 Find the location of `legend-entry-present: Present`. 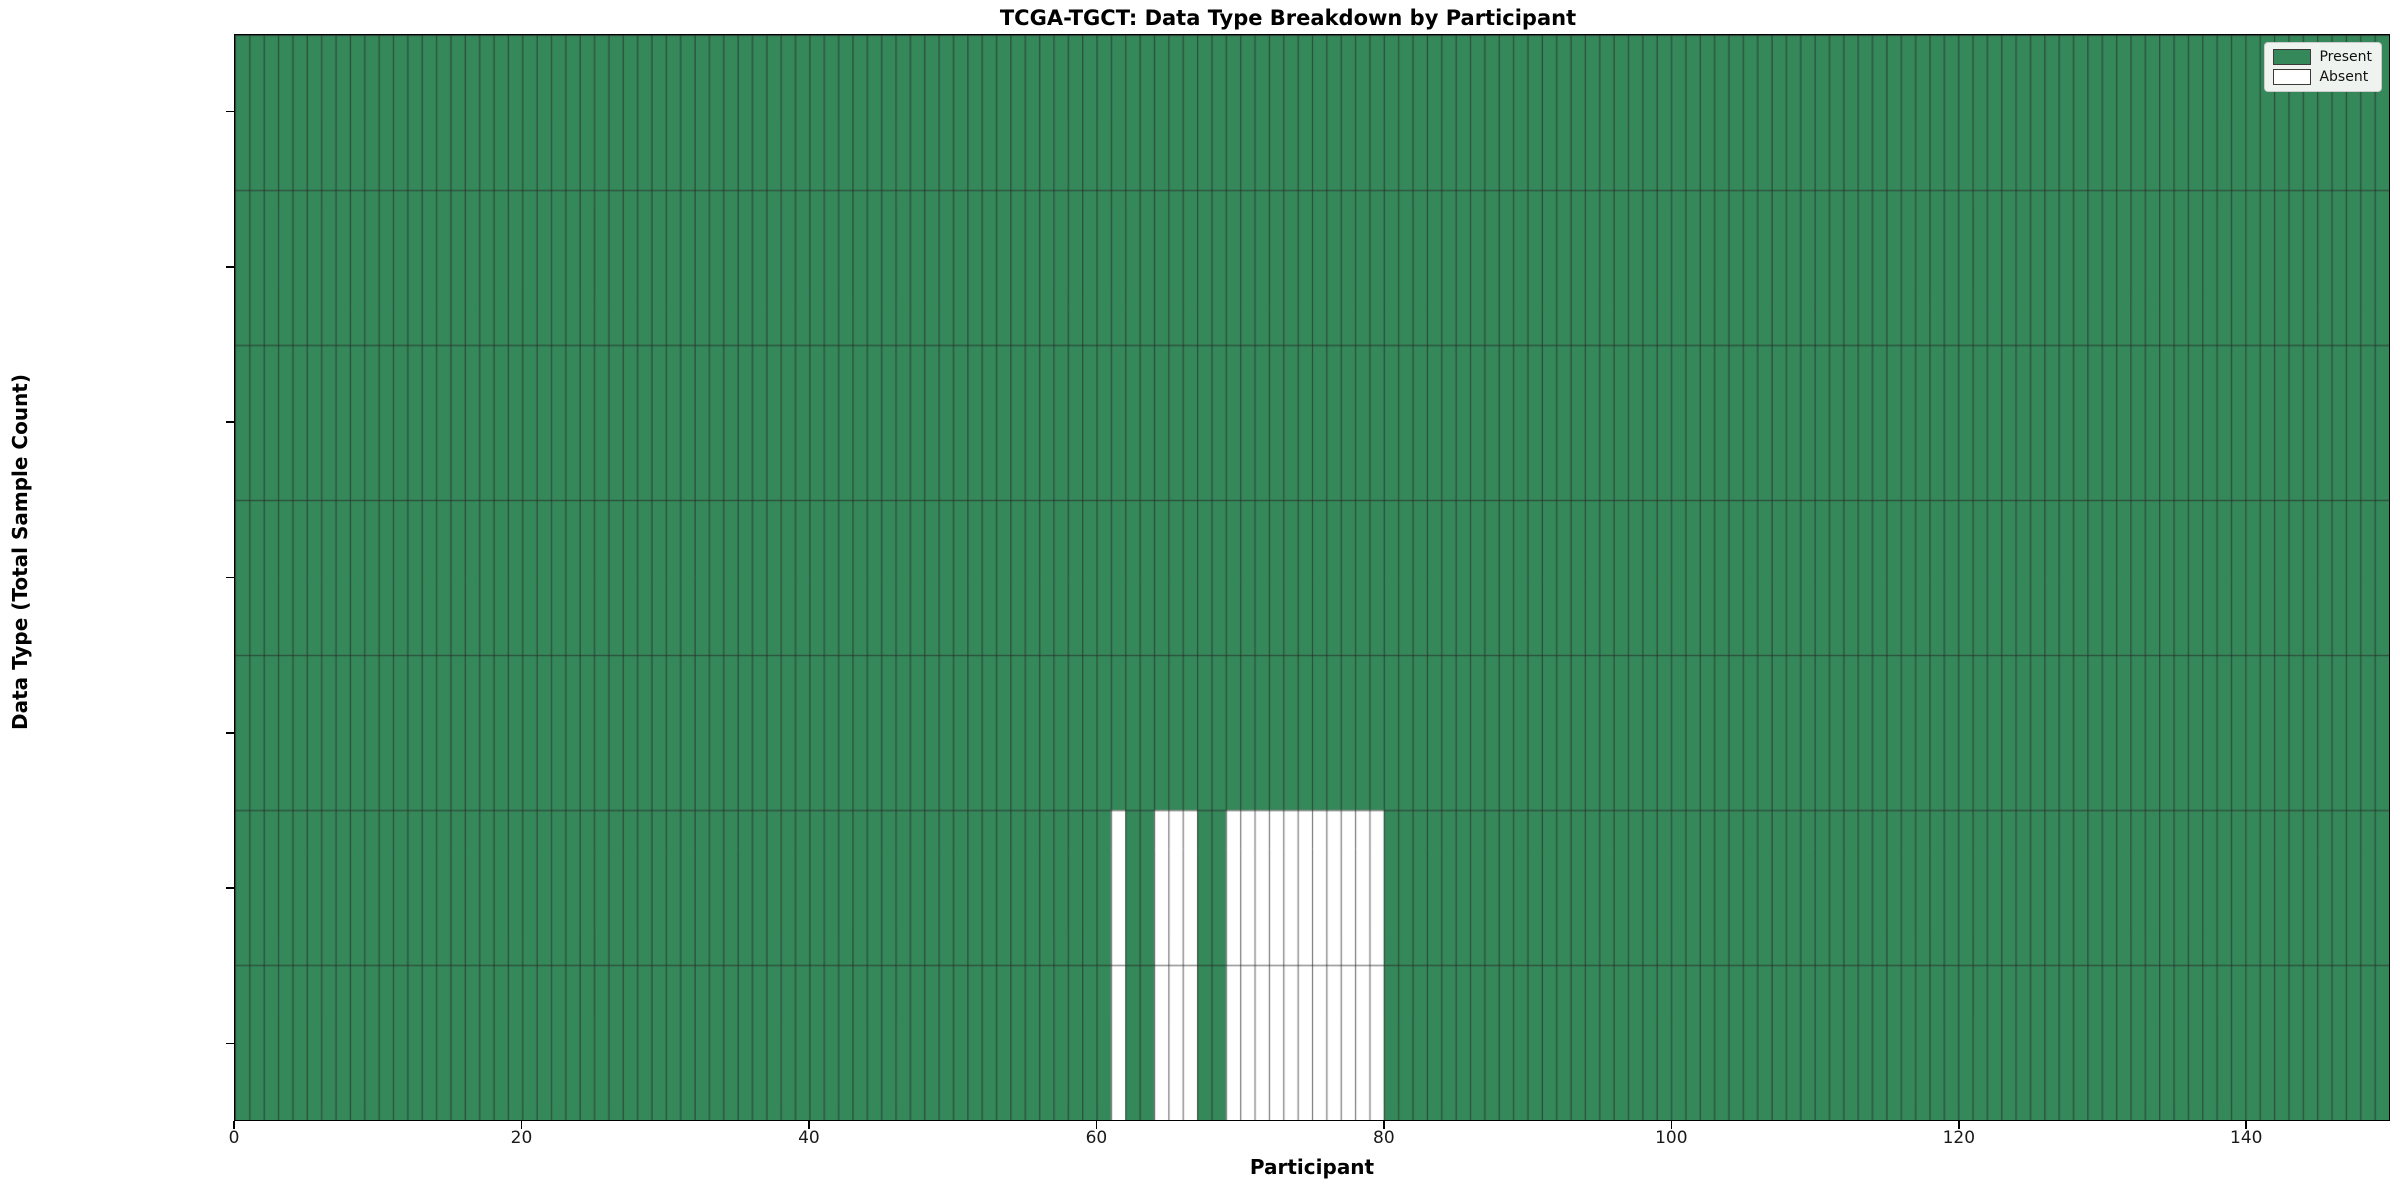

legend-entry-present: Present is located at coordinates (2322, 57).